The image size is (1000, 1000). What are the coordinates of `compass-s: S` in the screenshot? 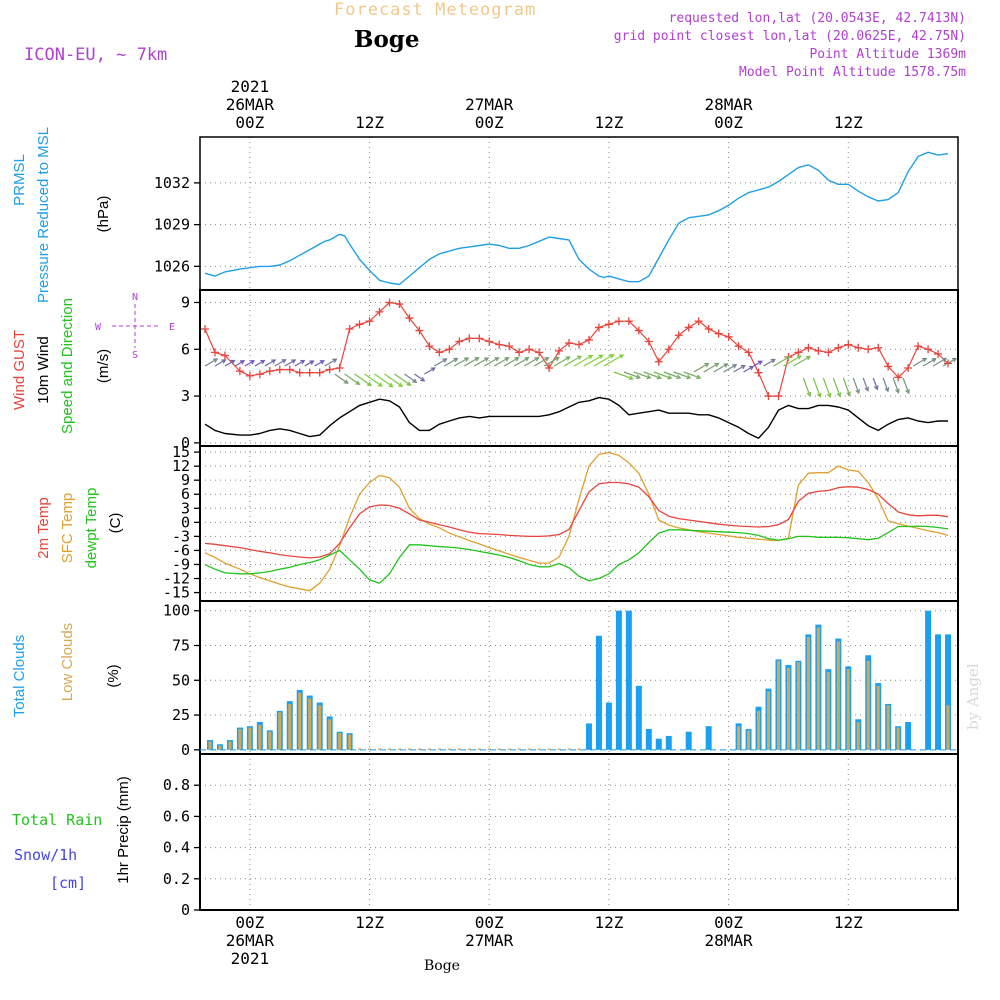 It's located at (135, 355).